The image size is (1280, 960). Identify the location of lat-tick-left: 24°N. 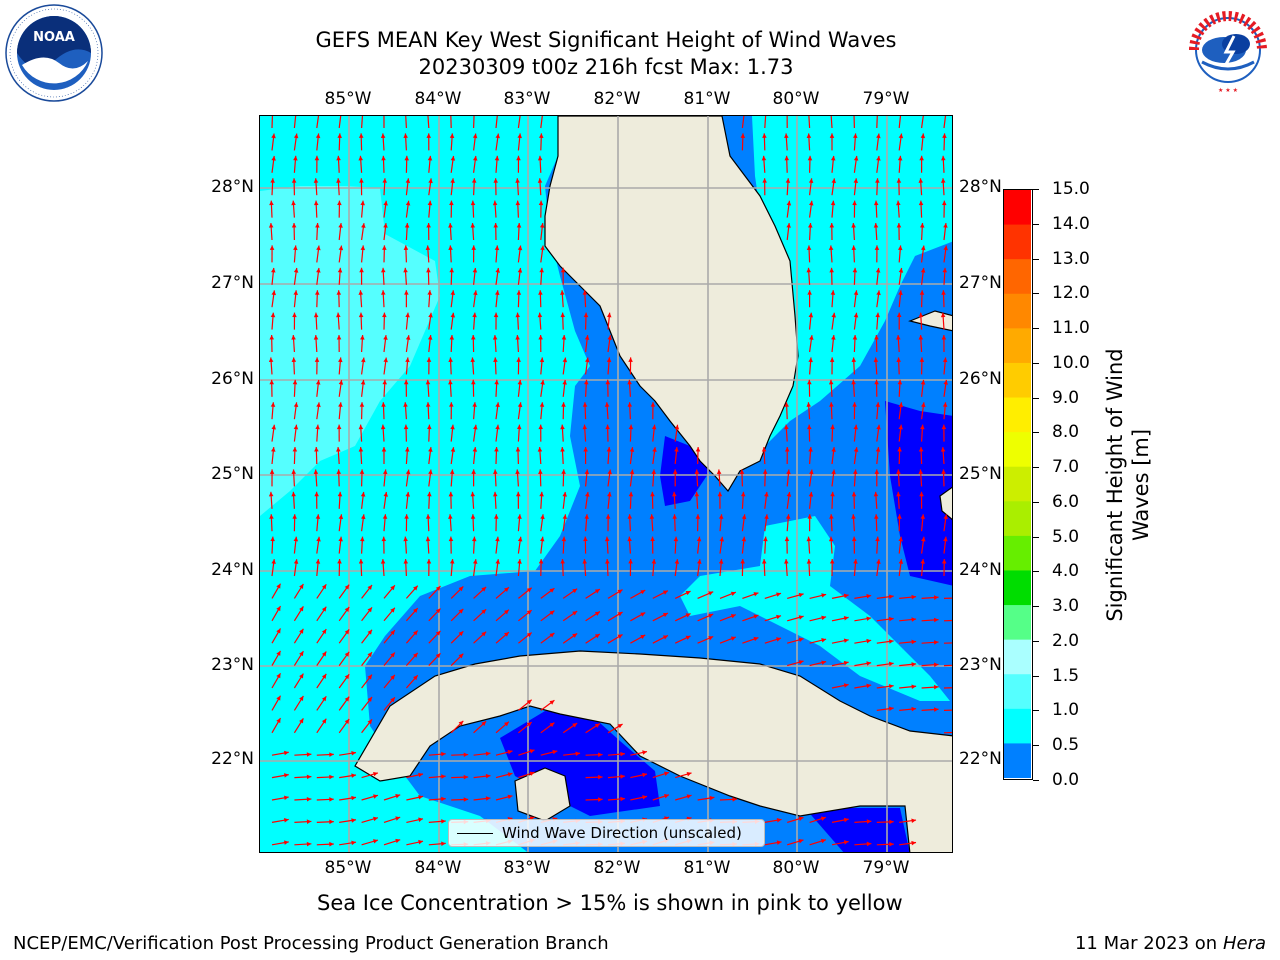
(232, 570).